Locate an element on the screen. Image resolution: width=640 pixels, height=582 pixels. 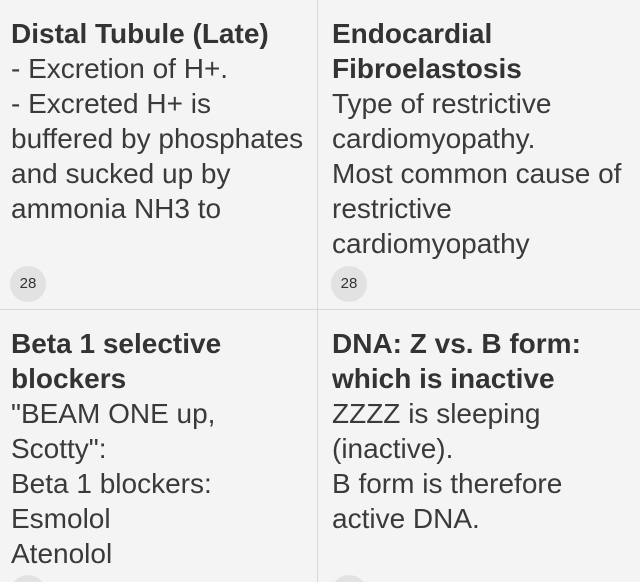
card-title: DNA: Z vs. B form: which is inactive is located at coordinates (456, 361).